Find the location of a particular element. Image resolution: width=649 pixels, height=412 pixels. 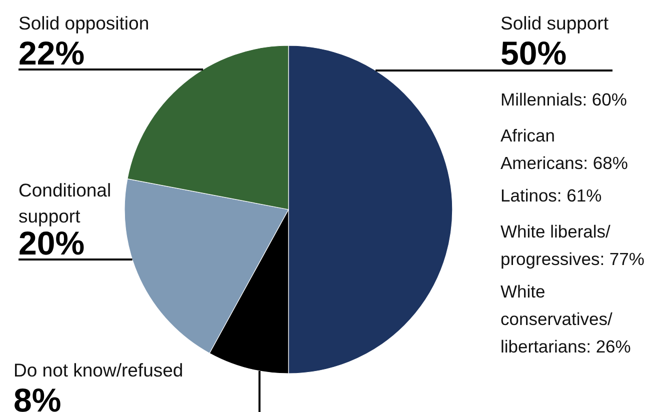

text: African Americans: 68% is located at coordinates (564, 149).